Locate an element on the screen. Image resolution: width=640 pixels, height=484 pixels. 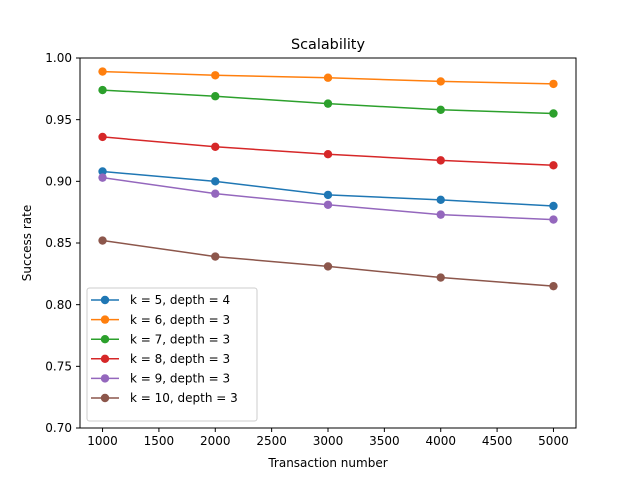
x-tick-label: 4000 is located at coordinates (440, 441).